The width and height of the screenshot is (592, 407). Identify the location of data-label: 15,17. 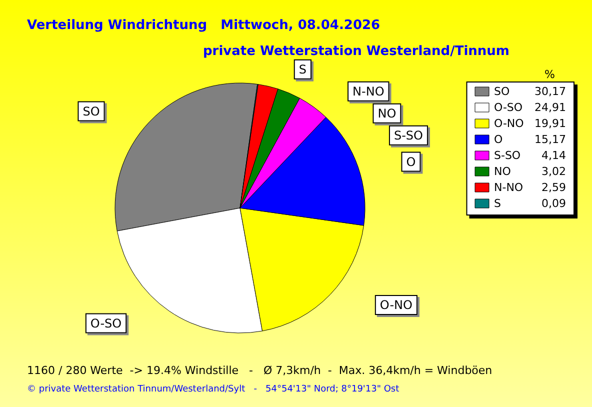
(550, 139).